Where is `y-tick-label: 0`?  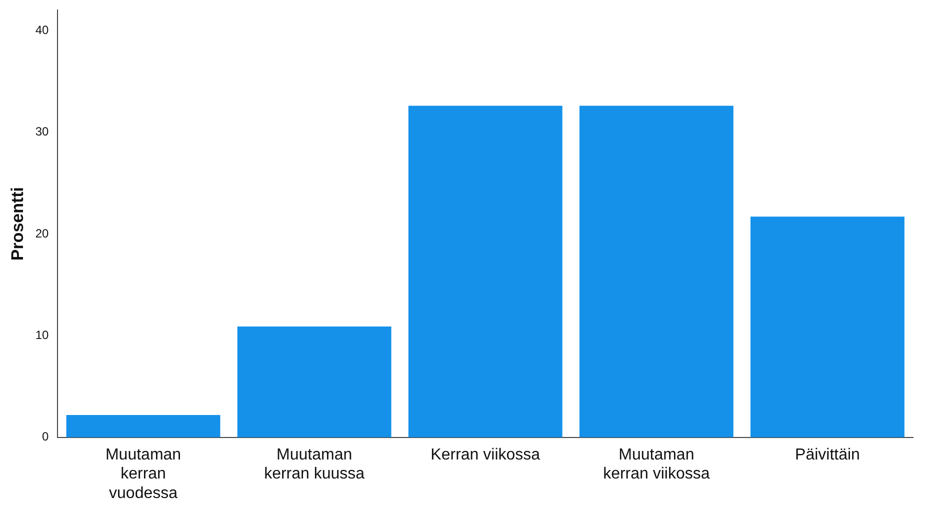 y-tick-label: 0 is located at coordinates (46, 437).